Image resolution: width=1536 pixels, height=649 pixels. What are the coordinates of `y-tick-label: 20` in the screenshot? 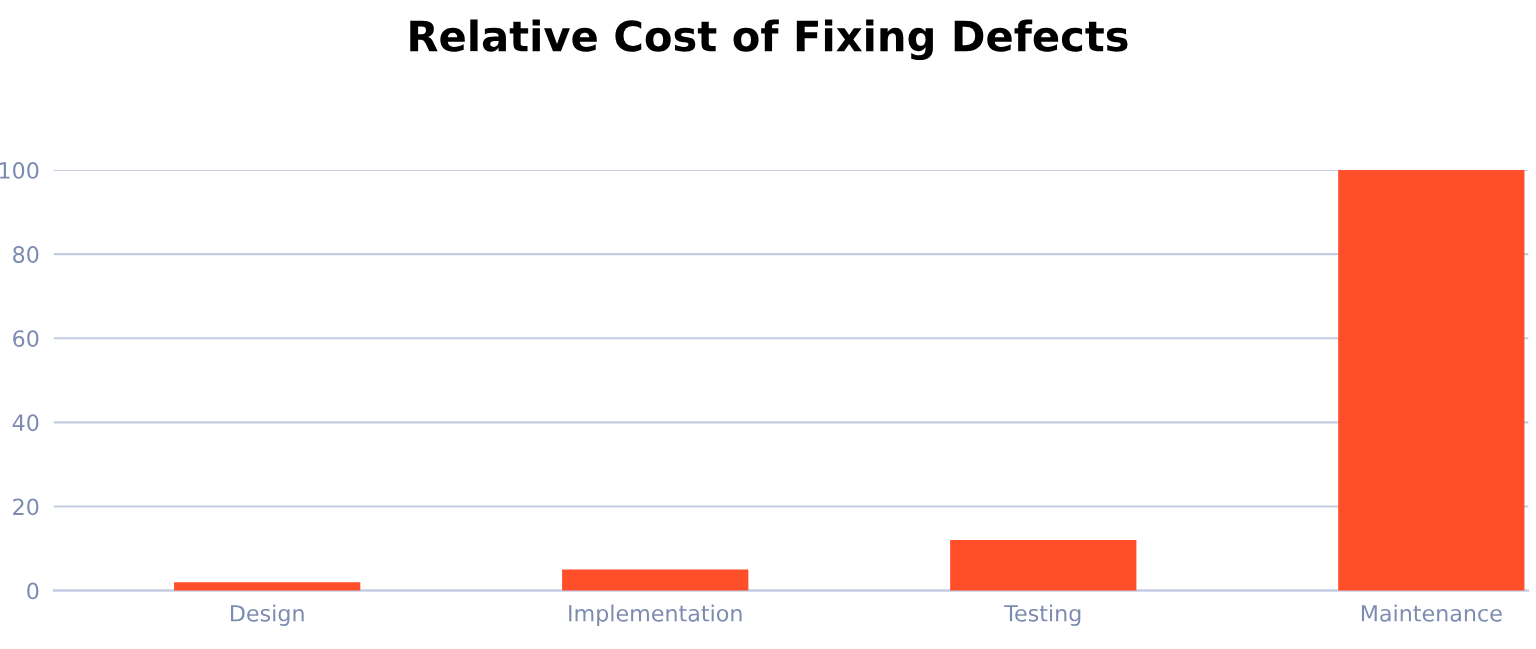 It's located at (26, 507).